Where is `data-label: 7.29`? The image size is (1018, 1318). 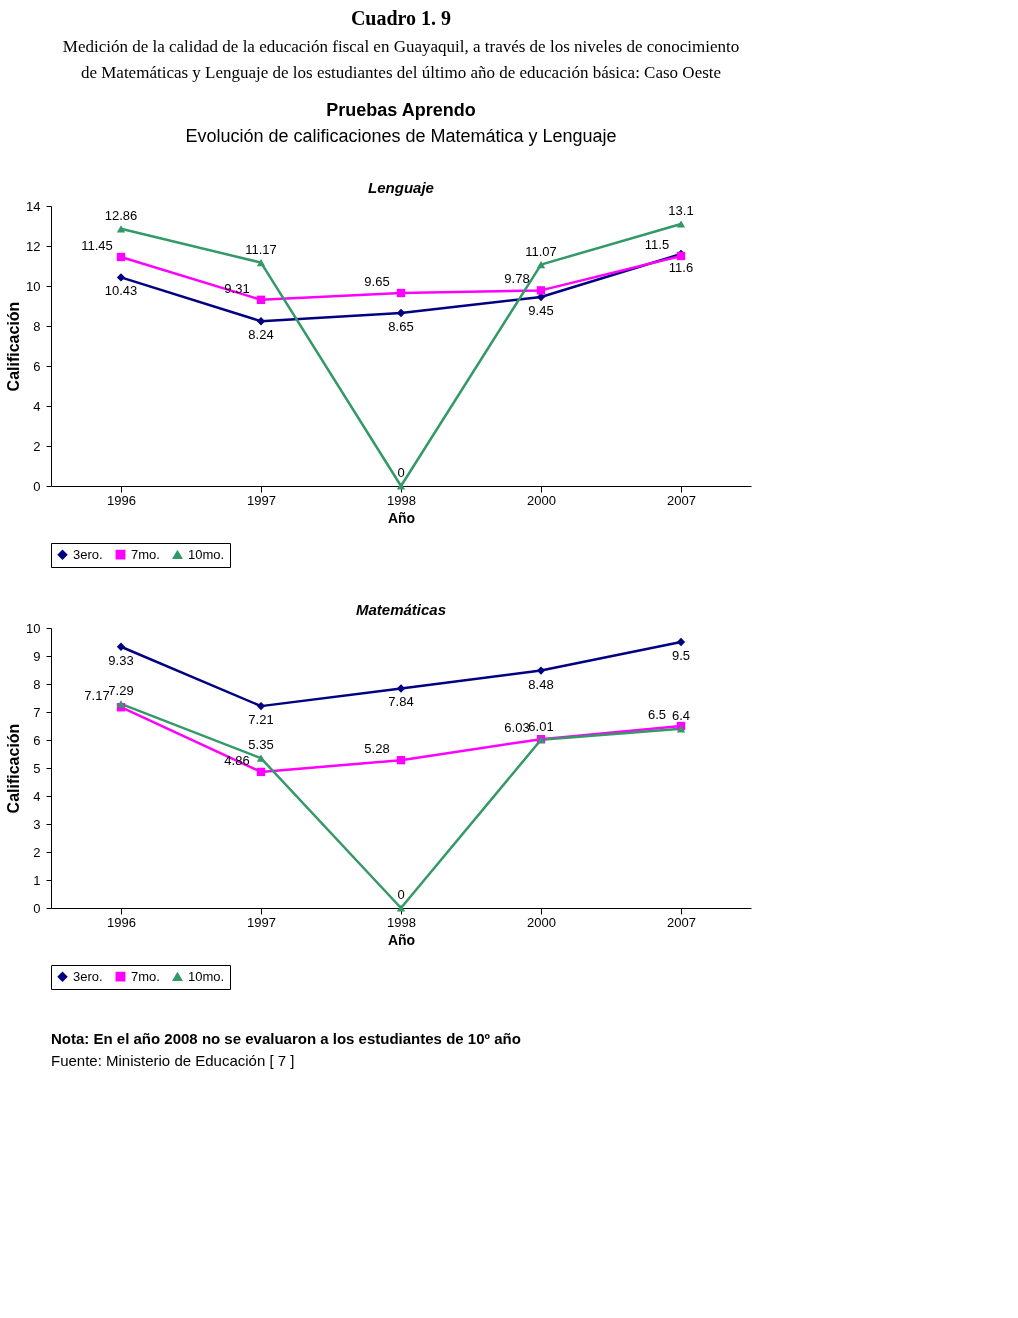 data-label: 7.29 is located at coordinates (121, 690).